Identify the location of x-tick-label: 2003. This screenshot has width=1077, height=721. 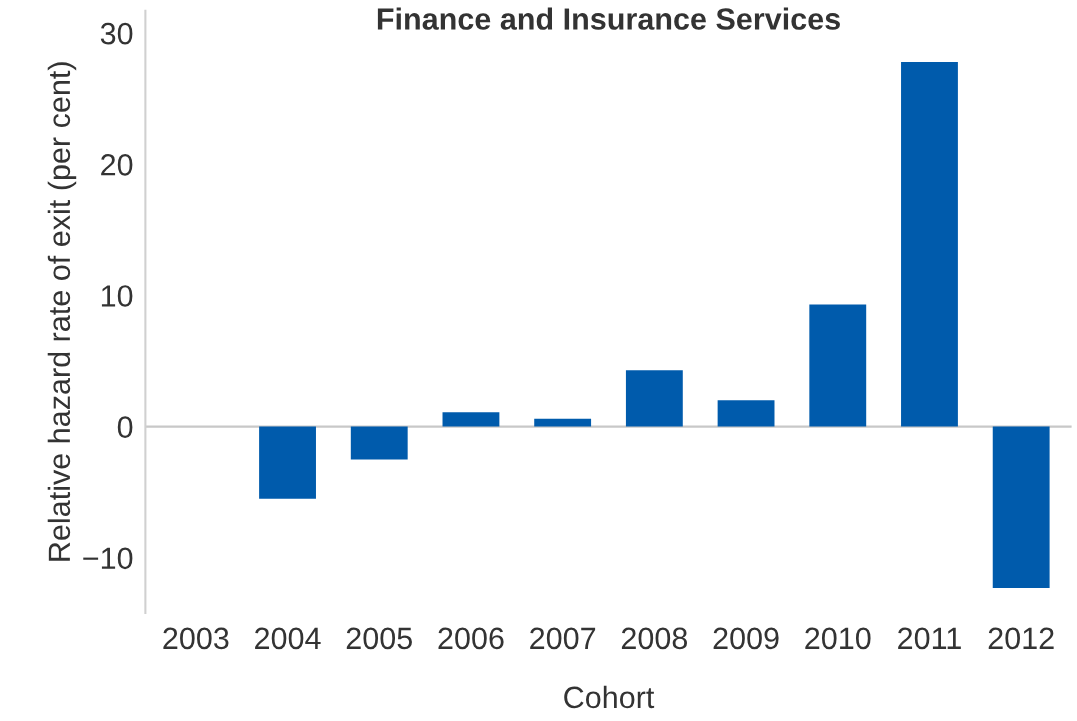
(196, 638).